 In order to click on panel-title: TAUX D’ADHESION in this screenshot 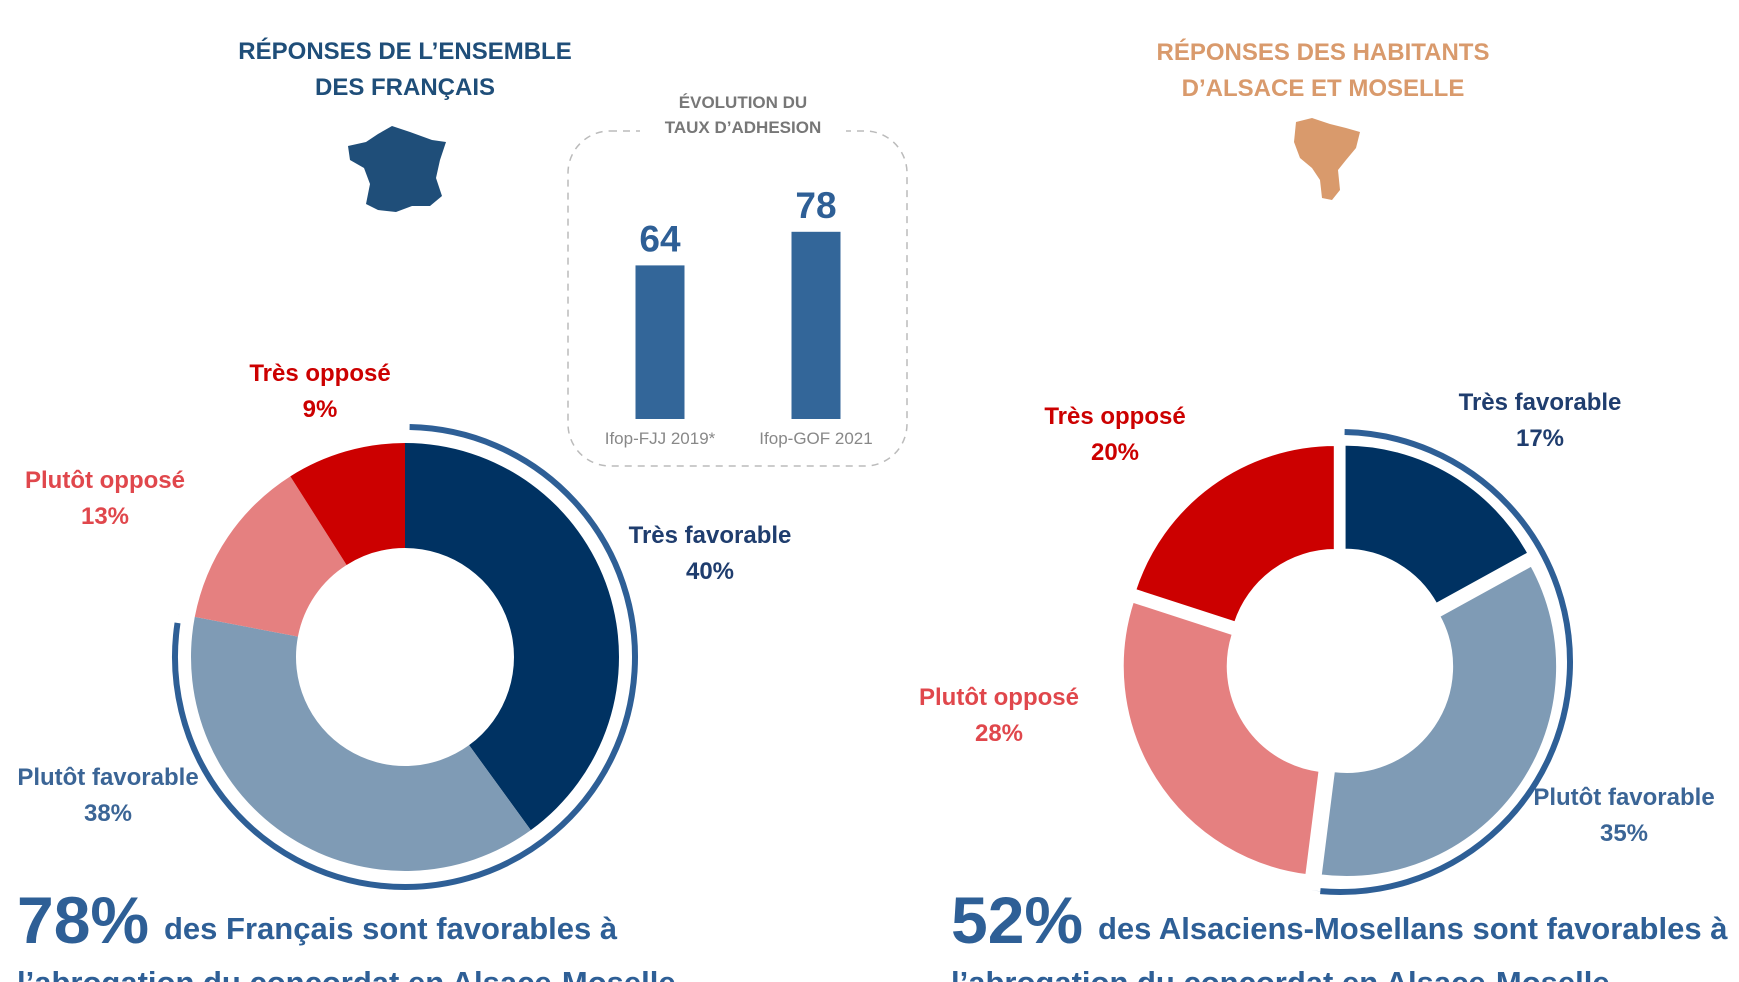, I will do `click(743, 127)`.